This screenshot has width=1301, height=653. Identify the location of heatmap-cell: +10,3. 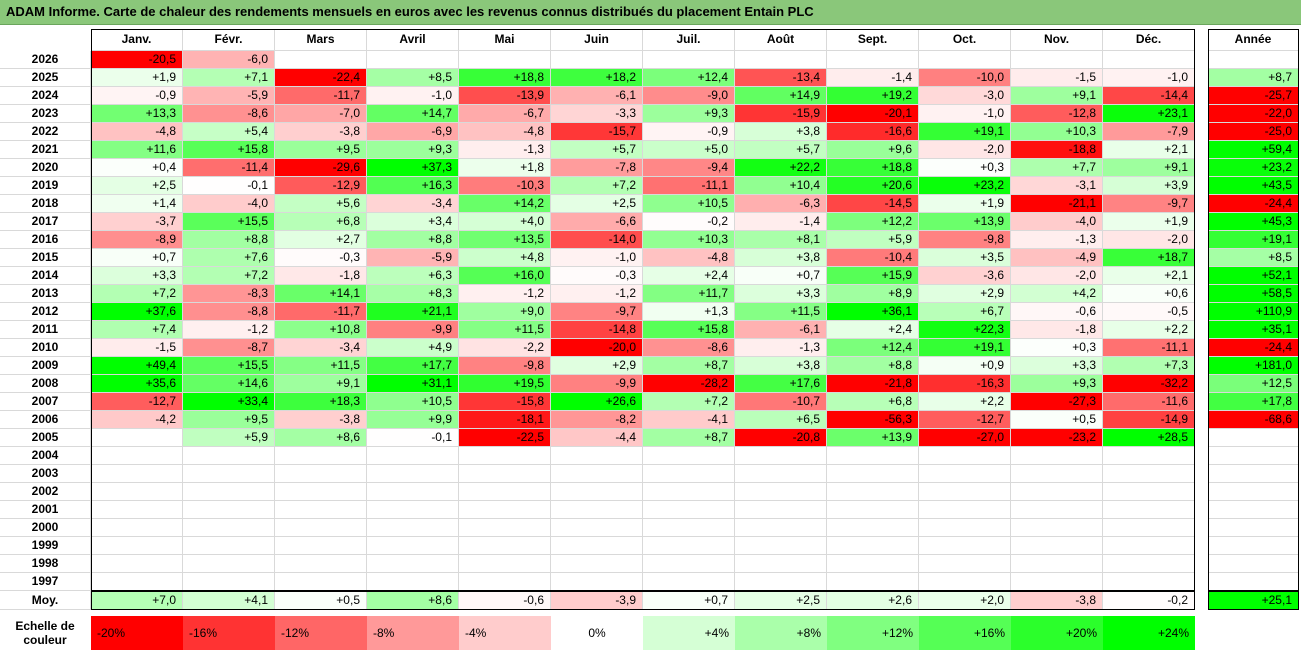
(689, 240).